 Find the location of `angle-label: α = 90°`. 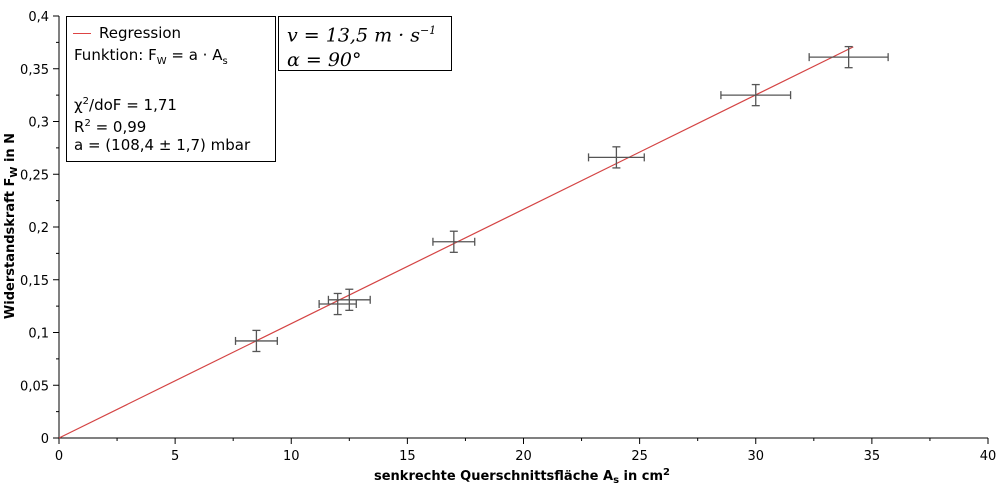

angle-label: α = 90° is located at coordinates (324, 60).